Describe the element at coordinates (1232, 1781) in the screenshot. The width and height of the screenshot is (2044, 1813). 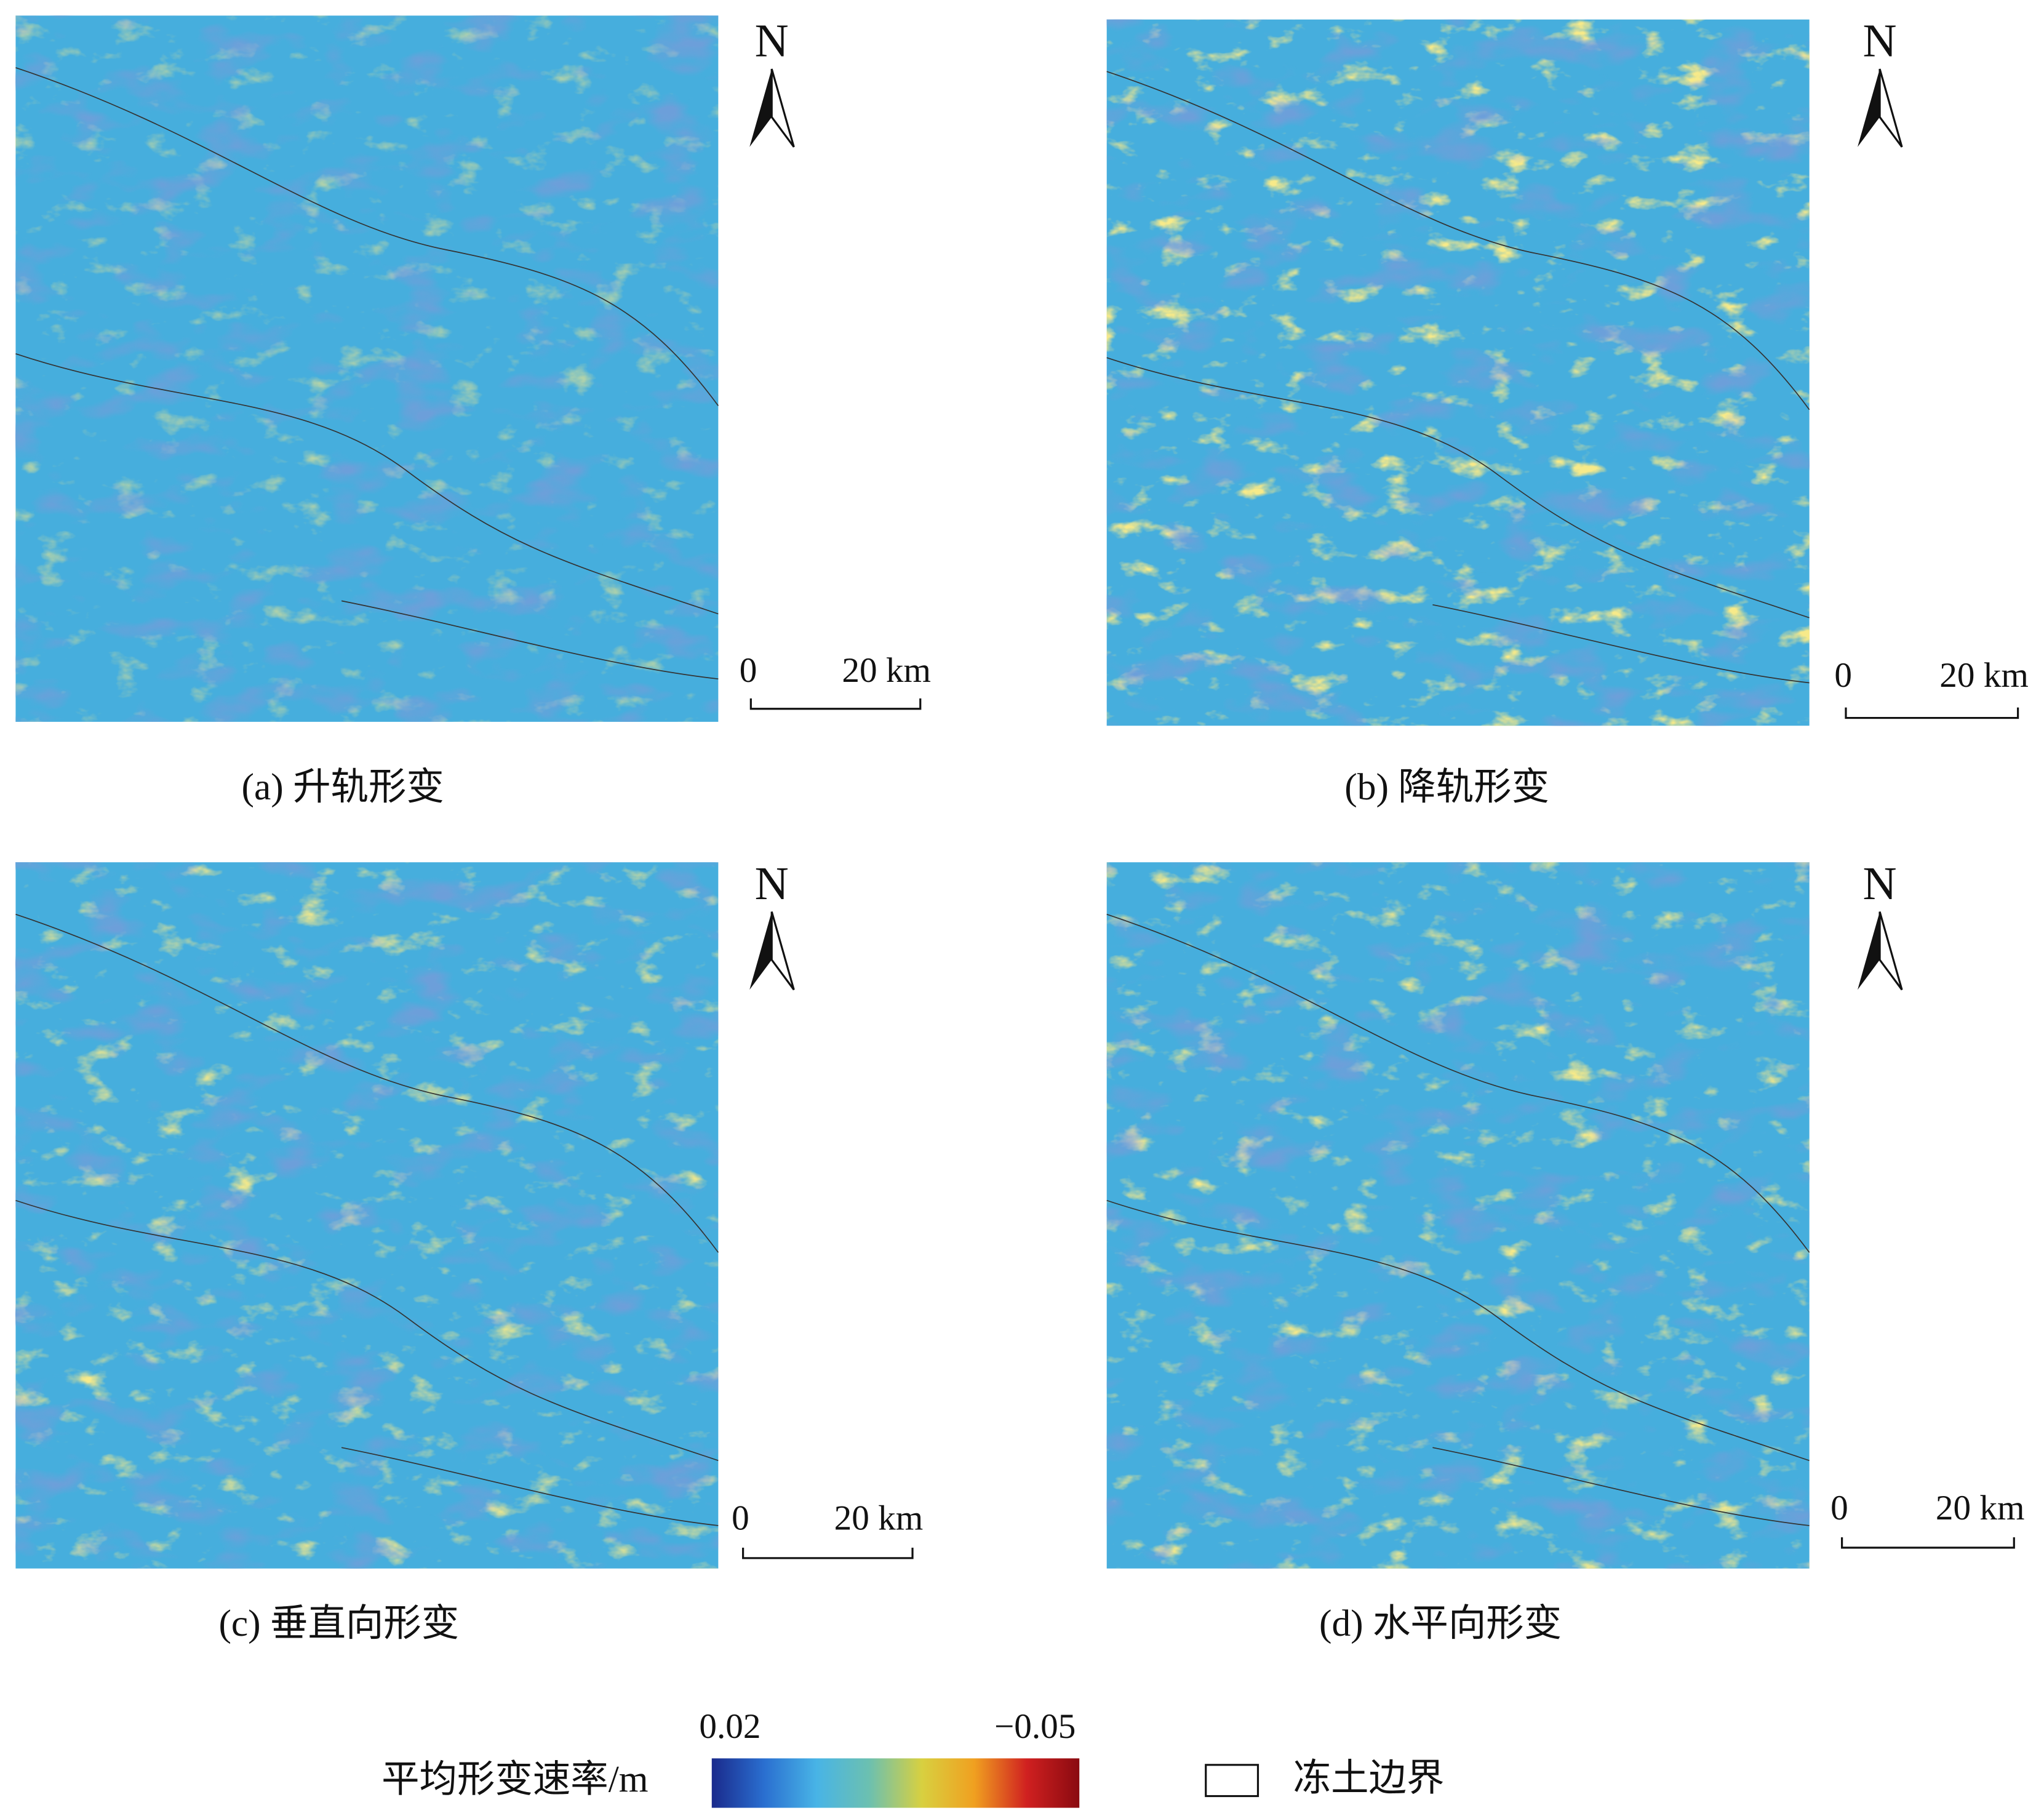
I see `legend-swatch` at that location.